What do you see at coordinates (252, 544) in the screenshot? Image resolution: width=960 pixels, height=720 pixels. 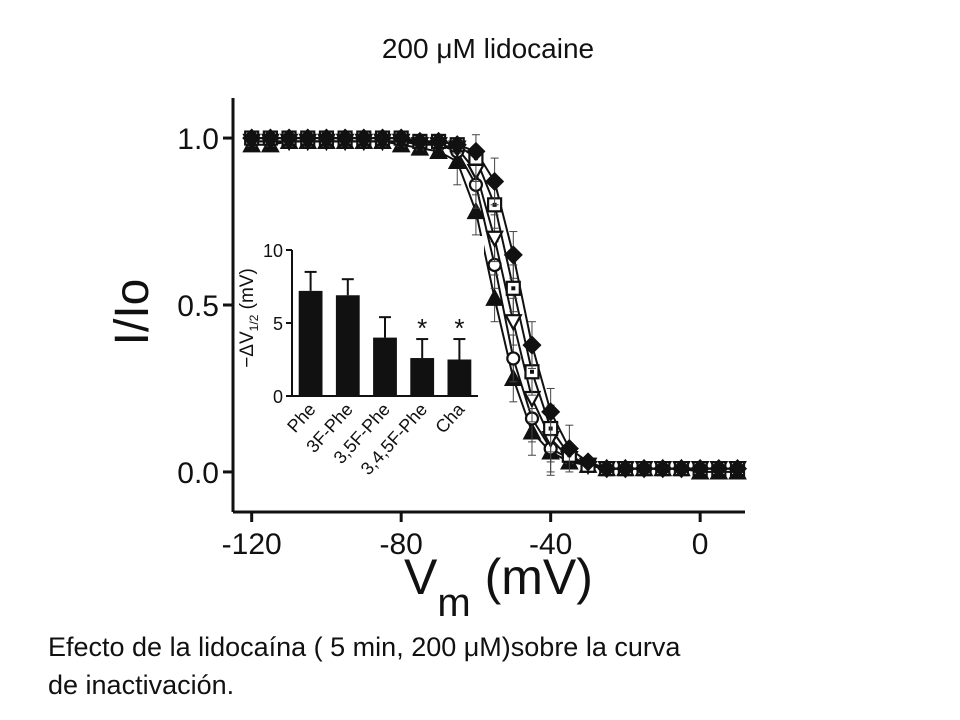 I see `x-tick-label: -120` at bounding box center [252, 544].